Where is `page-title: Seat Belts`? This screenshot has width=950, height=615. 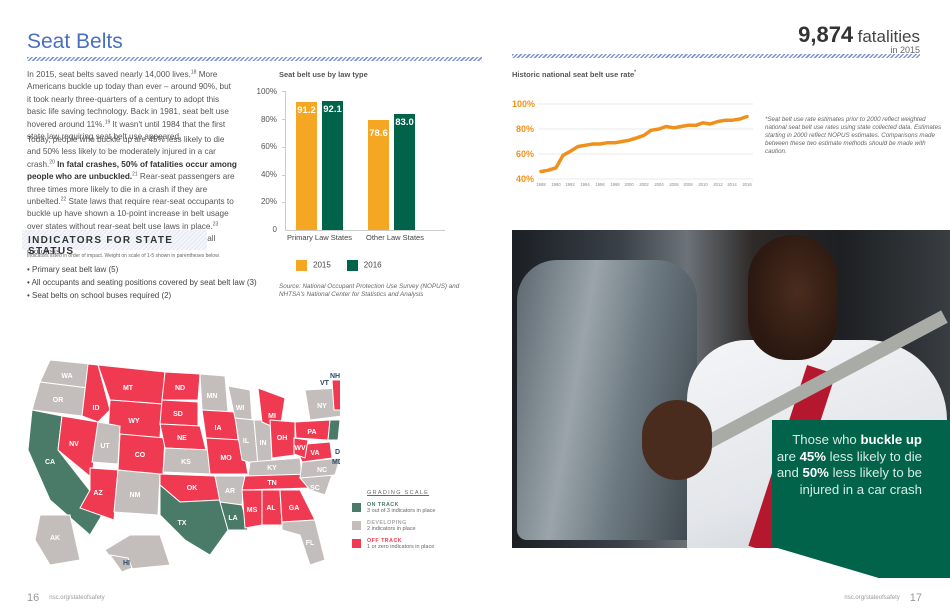 page-title: Seat Belts is located at coordinates (75, 41).